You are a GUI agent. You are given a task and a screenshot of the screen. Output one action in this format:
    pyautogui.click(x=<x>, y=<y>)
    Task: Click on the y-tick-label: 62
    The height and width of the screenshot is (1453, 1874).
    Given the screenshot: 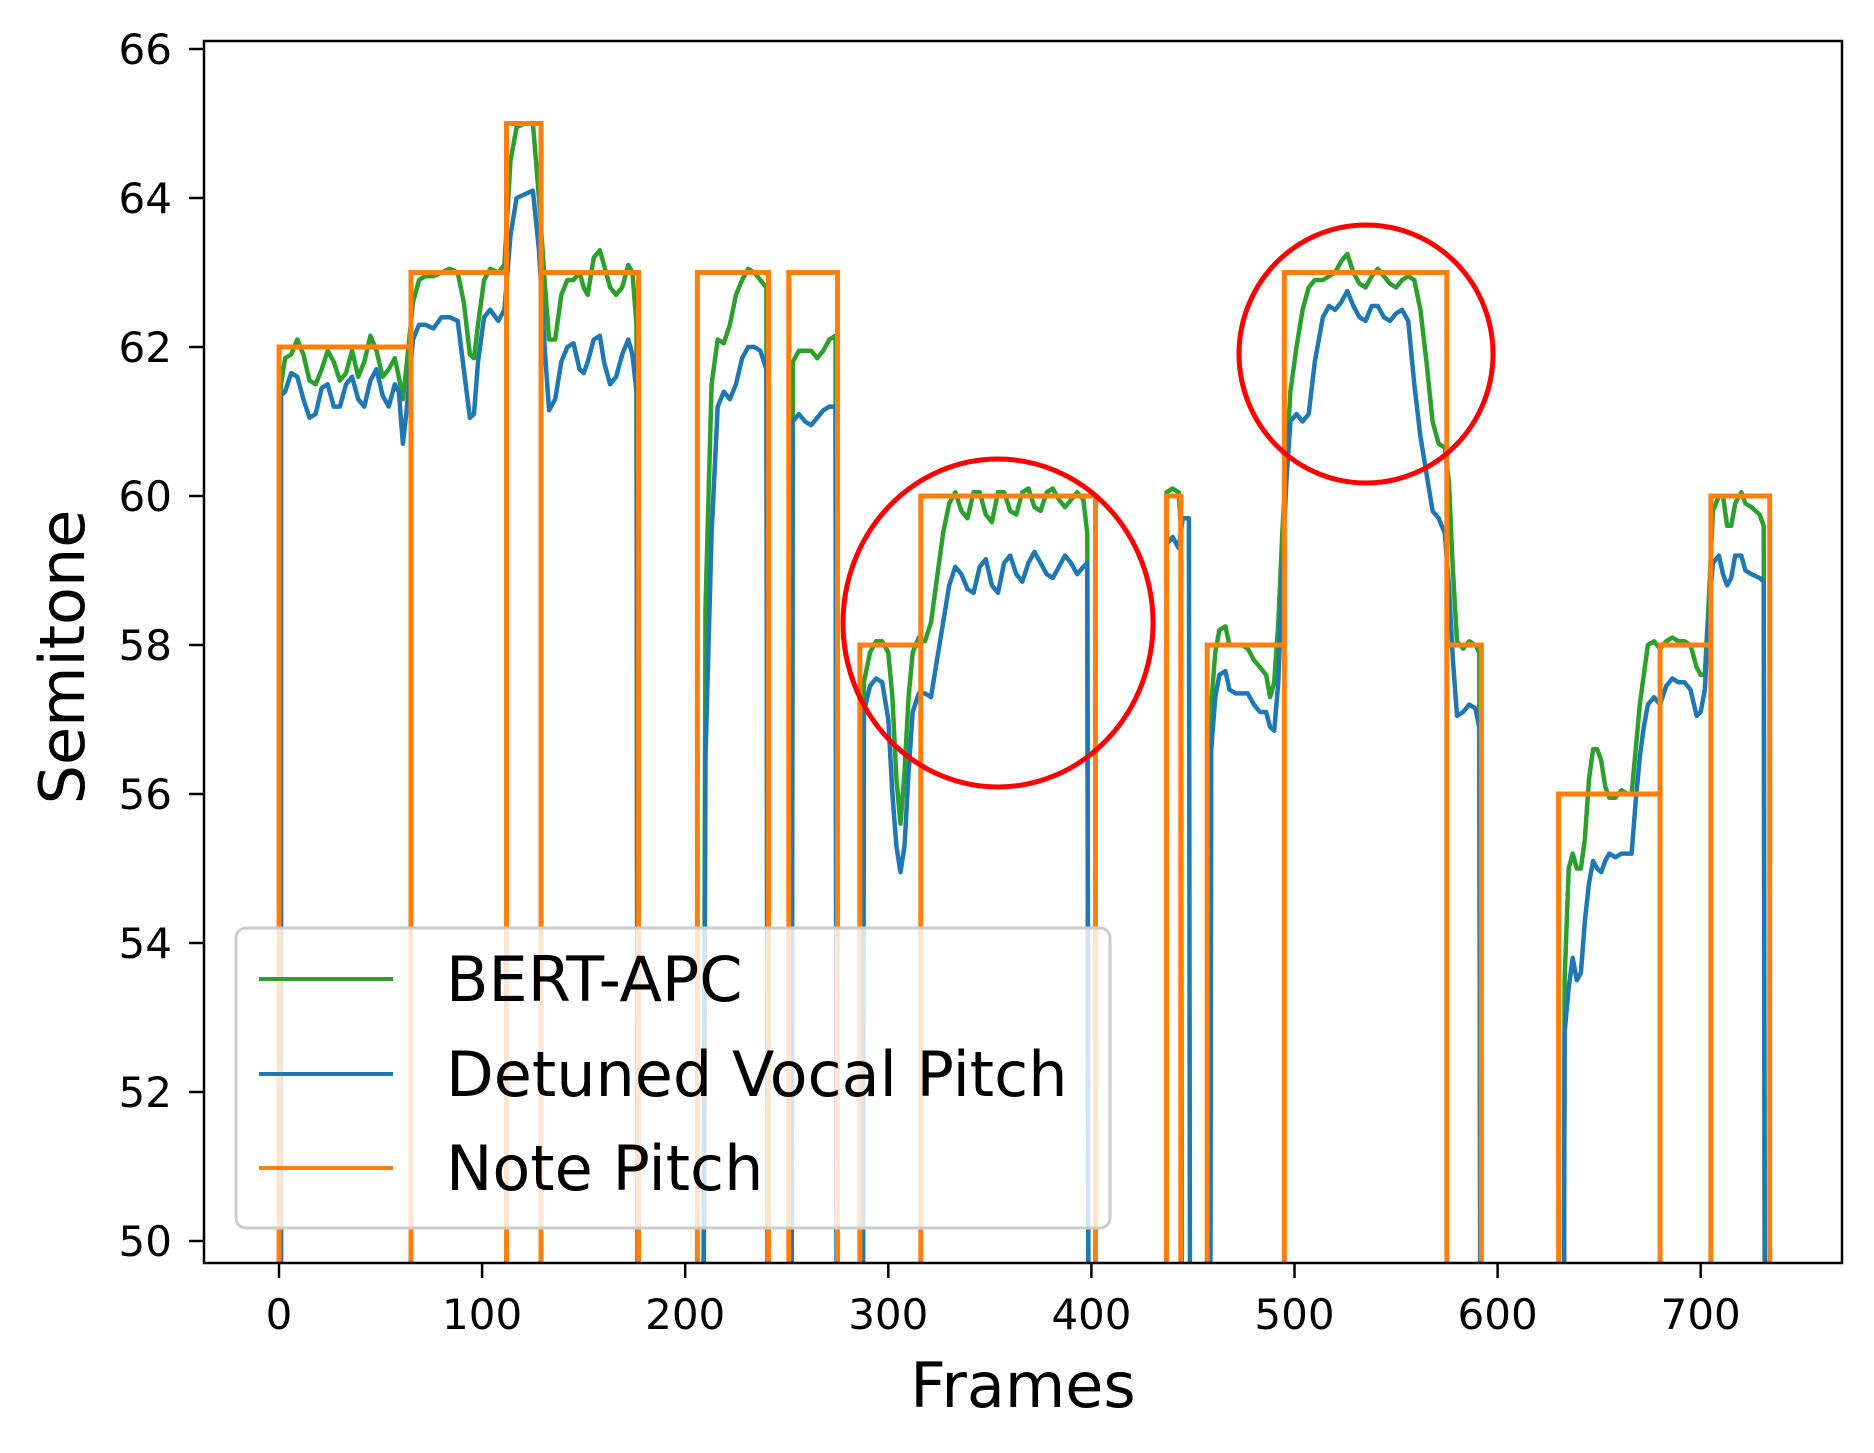 What is the action you would take?
    pyautogui.click(x=145, y=347)
    